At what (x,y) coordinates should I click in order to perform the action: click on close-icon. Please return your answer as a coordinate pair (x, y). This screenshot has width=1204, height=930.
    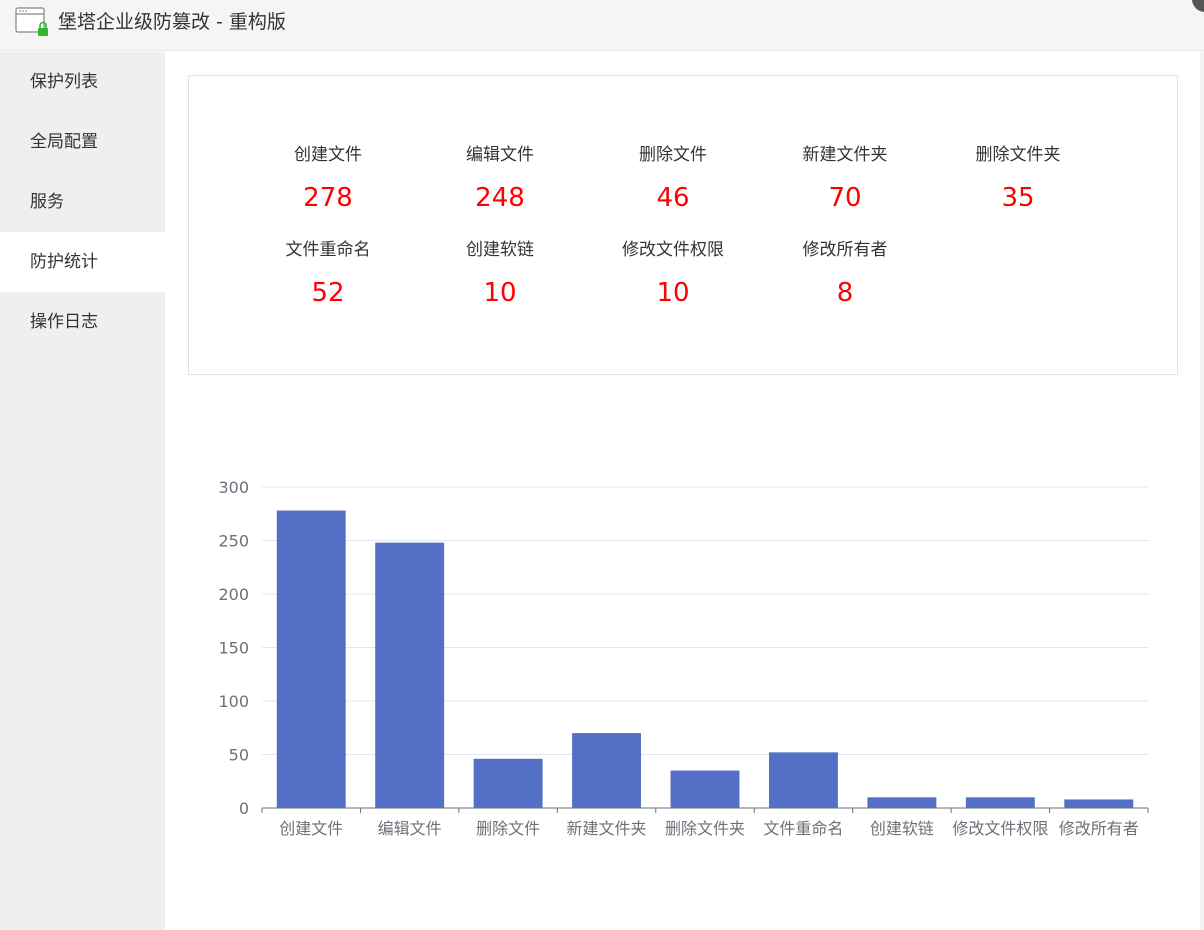
    Looking at the image, I should click on (1198, 6).